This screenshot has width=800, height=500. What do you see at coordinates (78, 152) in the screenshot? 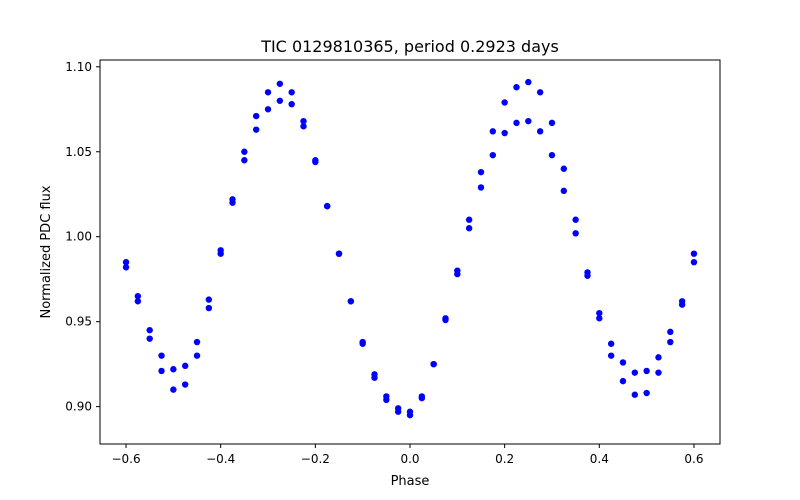
I see `y-tick-label: 1.05` at bounding box center [78, 152].